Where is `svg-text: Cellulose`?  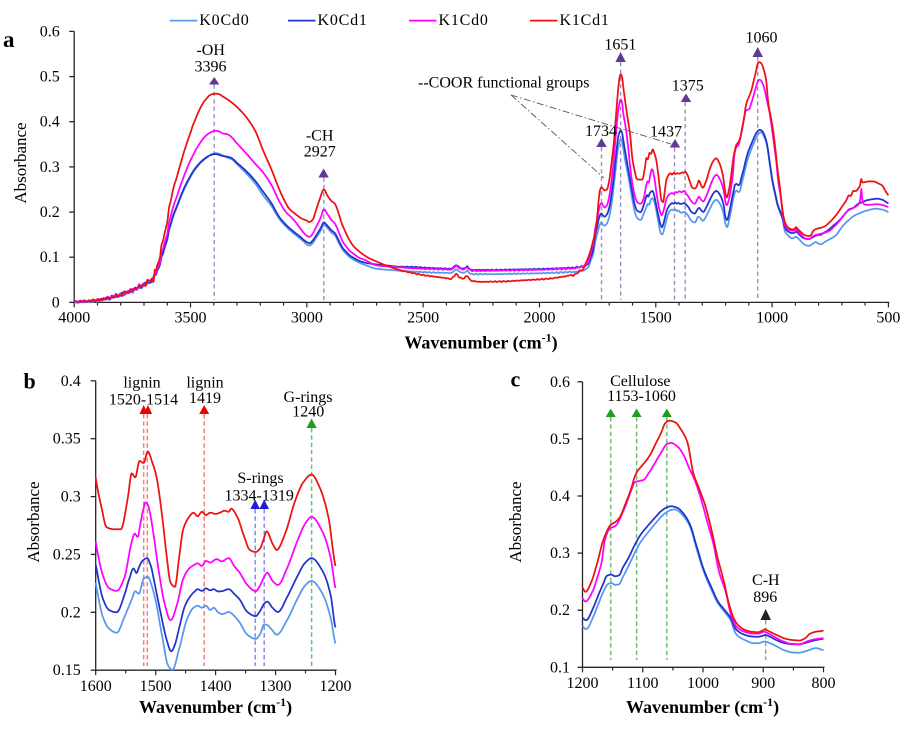
svg-text: Cellulose is located at coordinates (640, 381).